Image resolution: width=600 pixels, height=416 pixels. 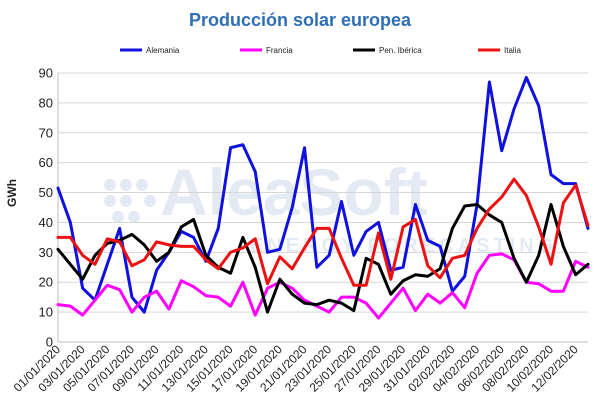 What do you see at coordinates (46, 162) in the screenshot?
I see `y-tick-label: 60` at bounding box center [46, 162].